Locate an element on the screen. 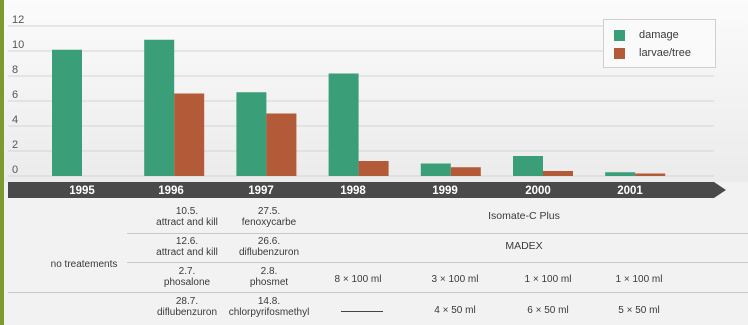 This screenshot has height=325, width=748. x-tick-label: 1997 is located at coordinates (261, 191).